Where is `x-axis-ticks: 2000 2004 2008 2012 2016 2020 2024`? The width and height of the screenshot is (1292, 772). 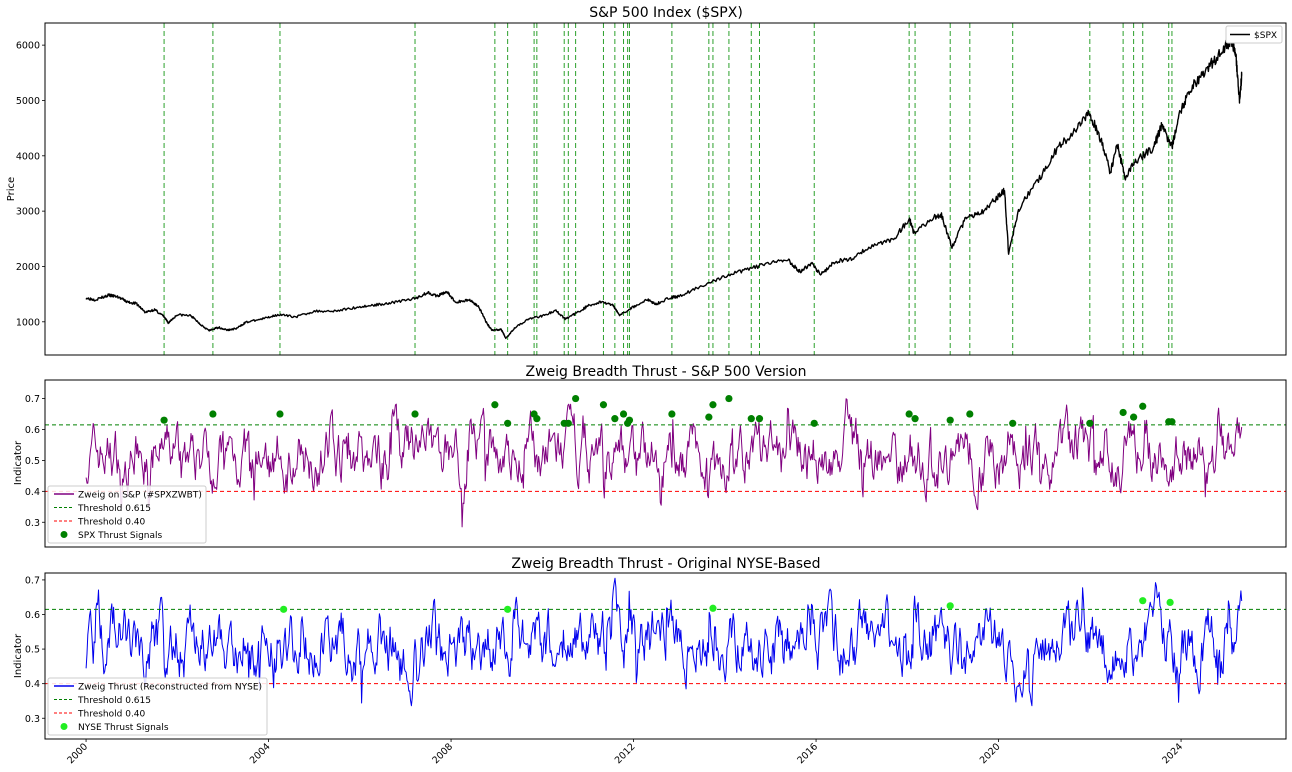
x-axis-ticks: 2000 2004 2008 2012 2016 2020 2024 is located at coordinates (625, 752).